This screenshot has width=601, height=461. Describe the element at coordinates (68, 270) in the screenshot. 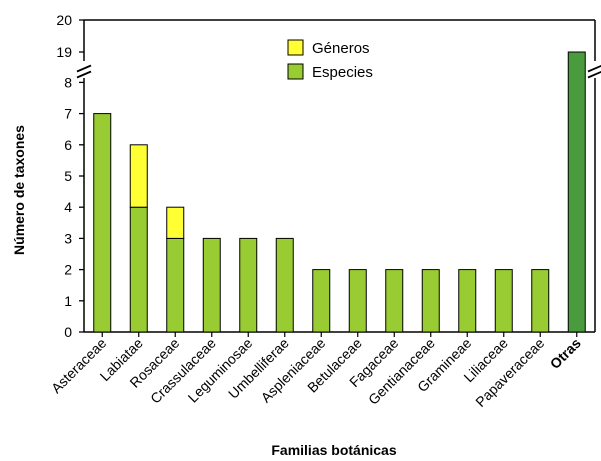

I see `y-tick-label: 2` at that location.